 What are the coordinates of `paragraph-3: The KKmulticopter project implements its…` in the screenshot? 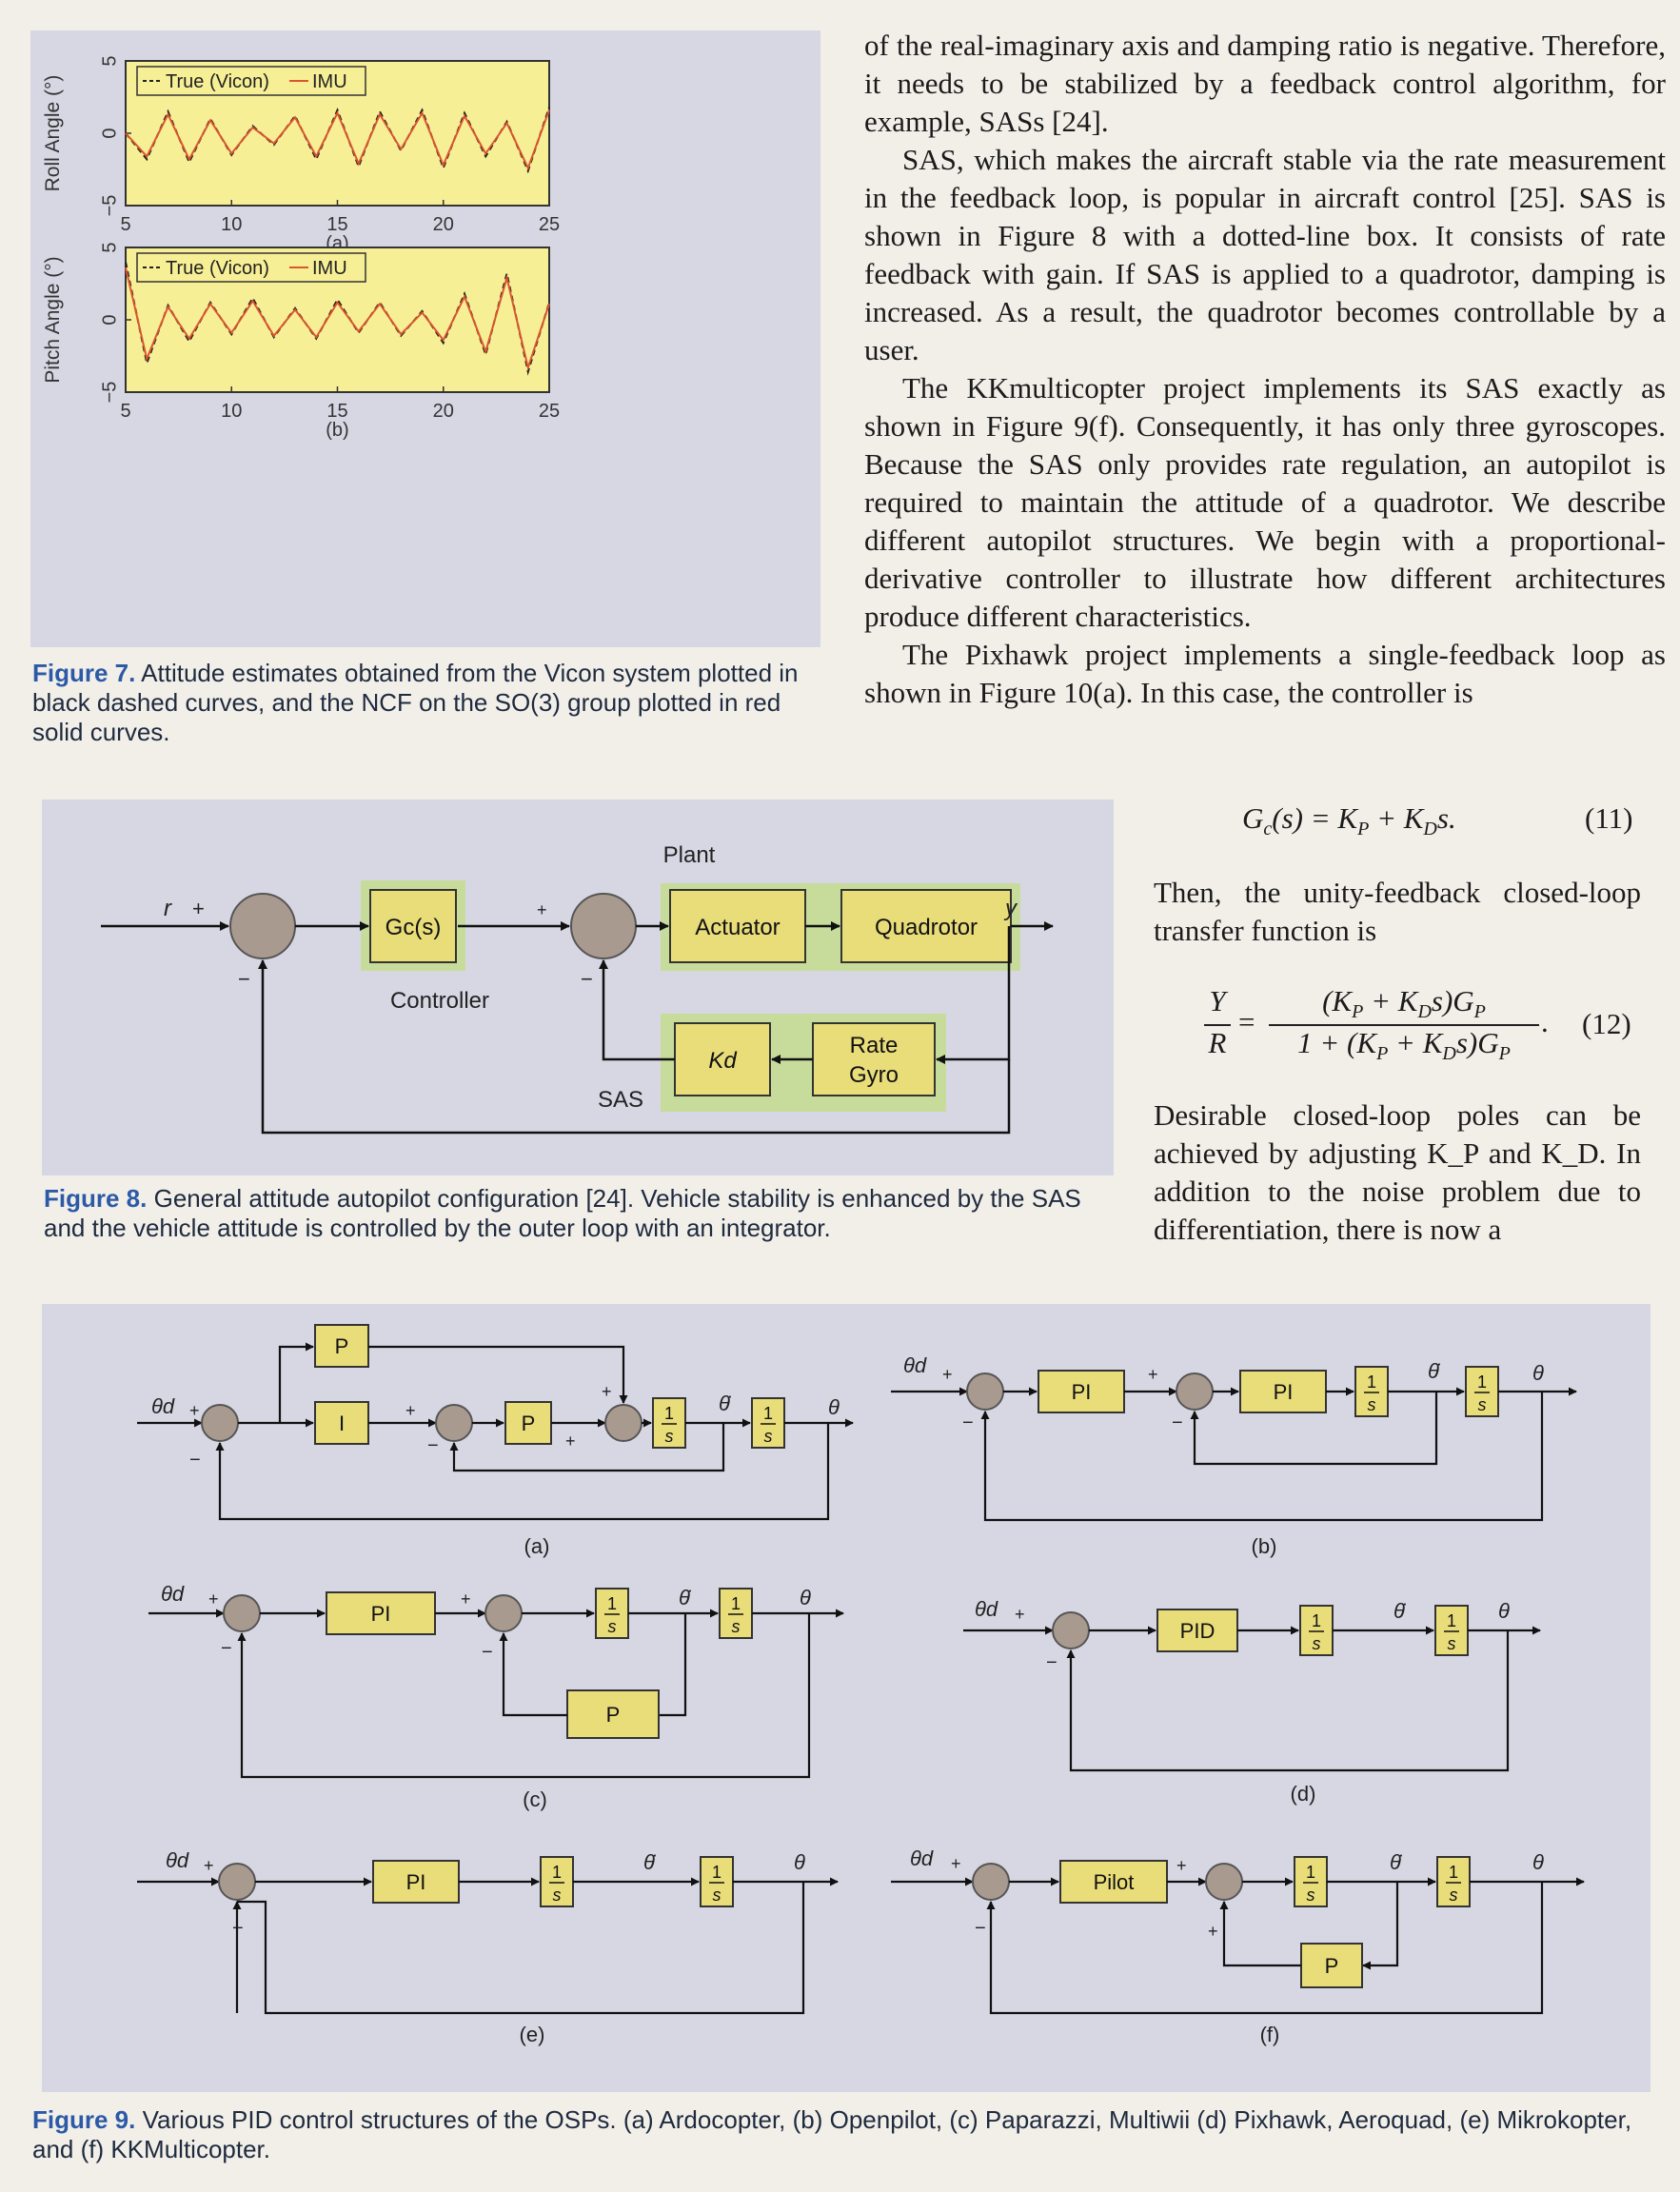 It's located at (1265, 502).